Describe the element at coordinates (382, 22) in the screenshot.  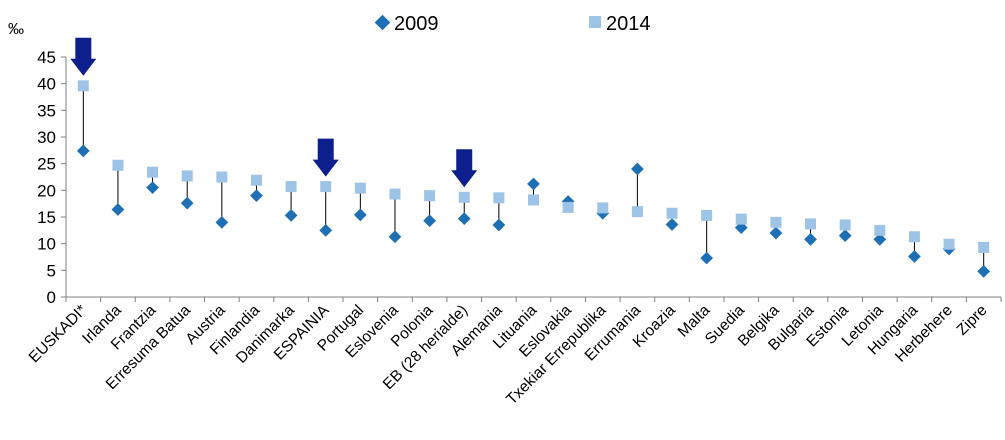
I see `legend-marker-2009` at that location.